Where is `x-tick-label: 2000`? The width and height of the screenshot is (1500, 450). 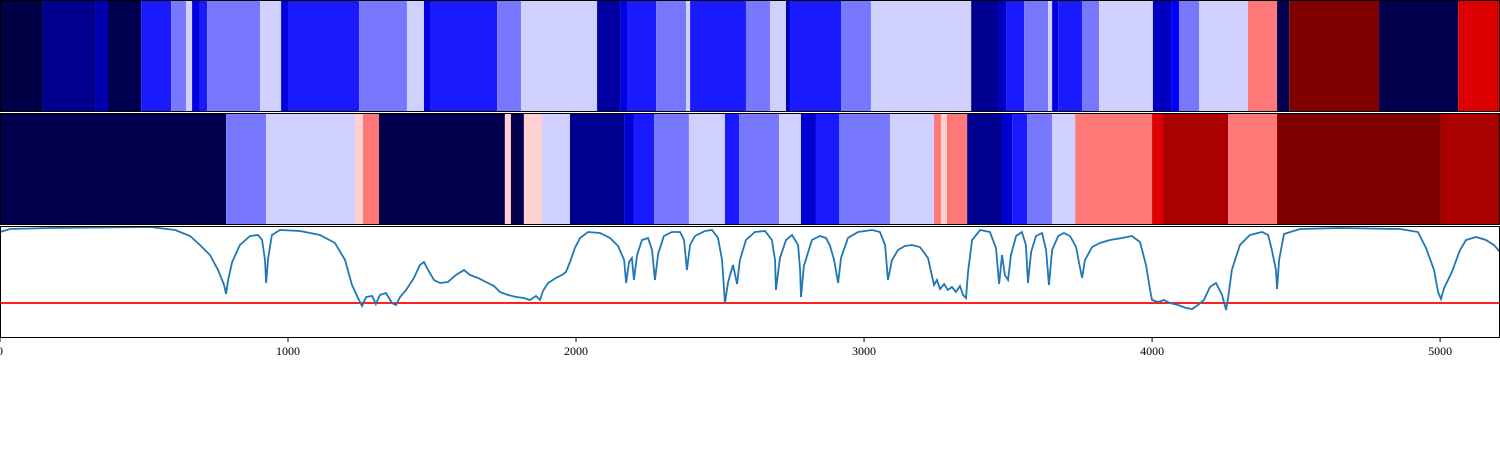
x-tick-label: 2000 is located at coordinates (576, 351).